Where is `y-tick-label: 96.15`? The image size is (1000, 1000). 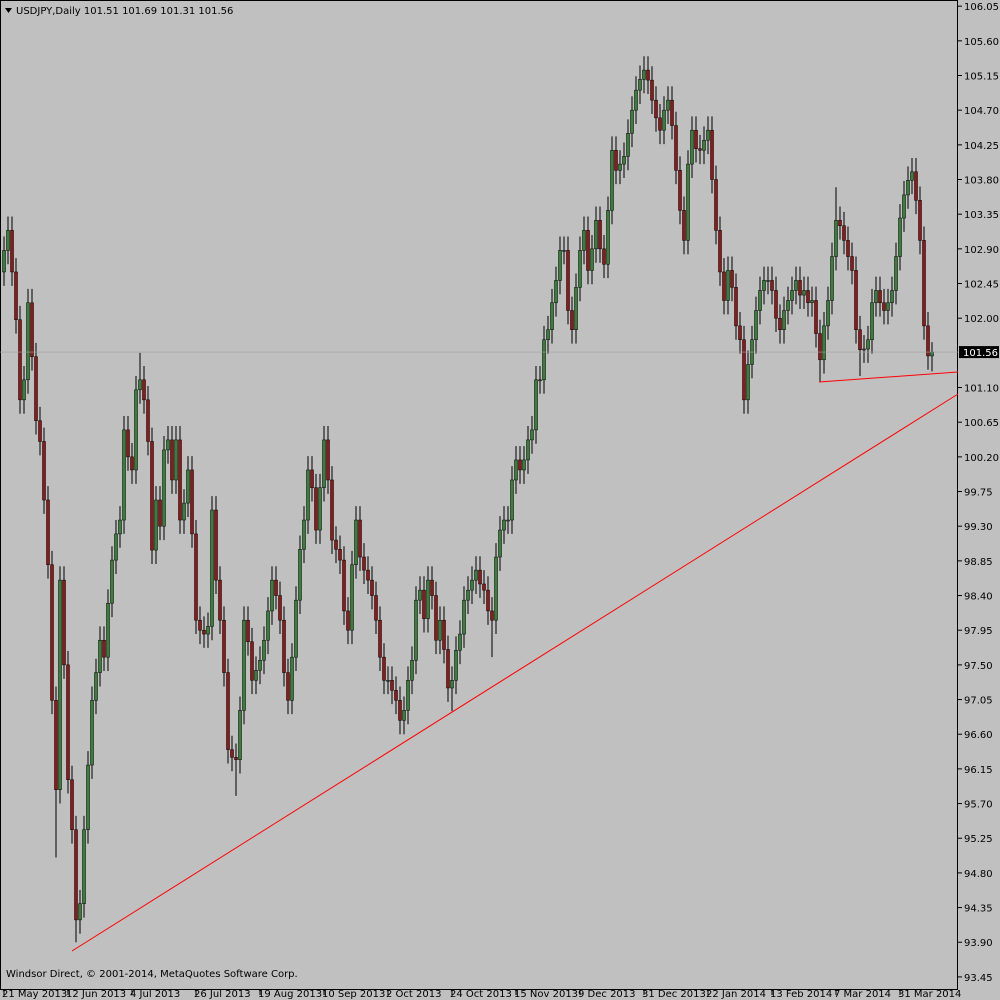
y-tick-label: 96.15 is located at coordinates (978, 770).